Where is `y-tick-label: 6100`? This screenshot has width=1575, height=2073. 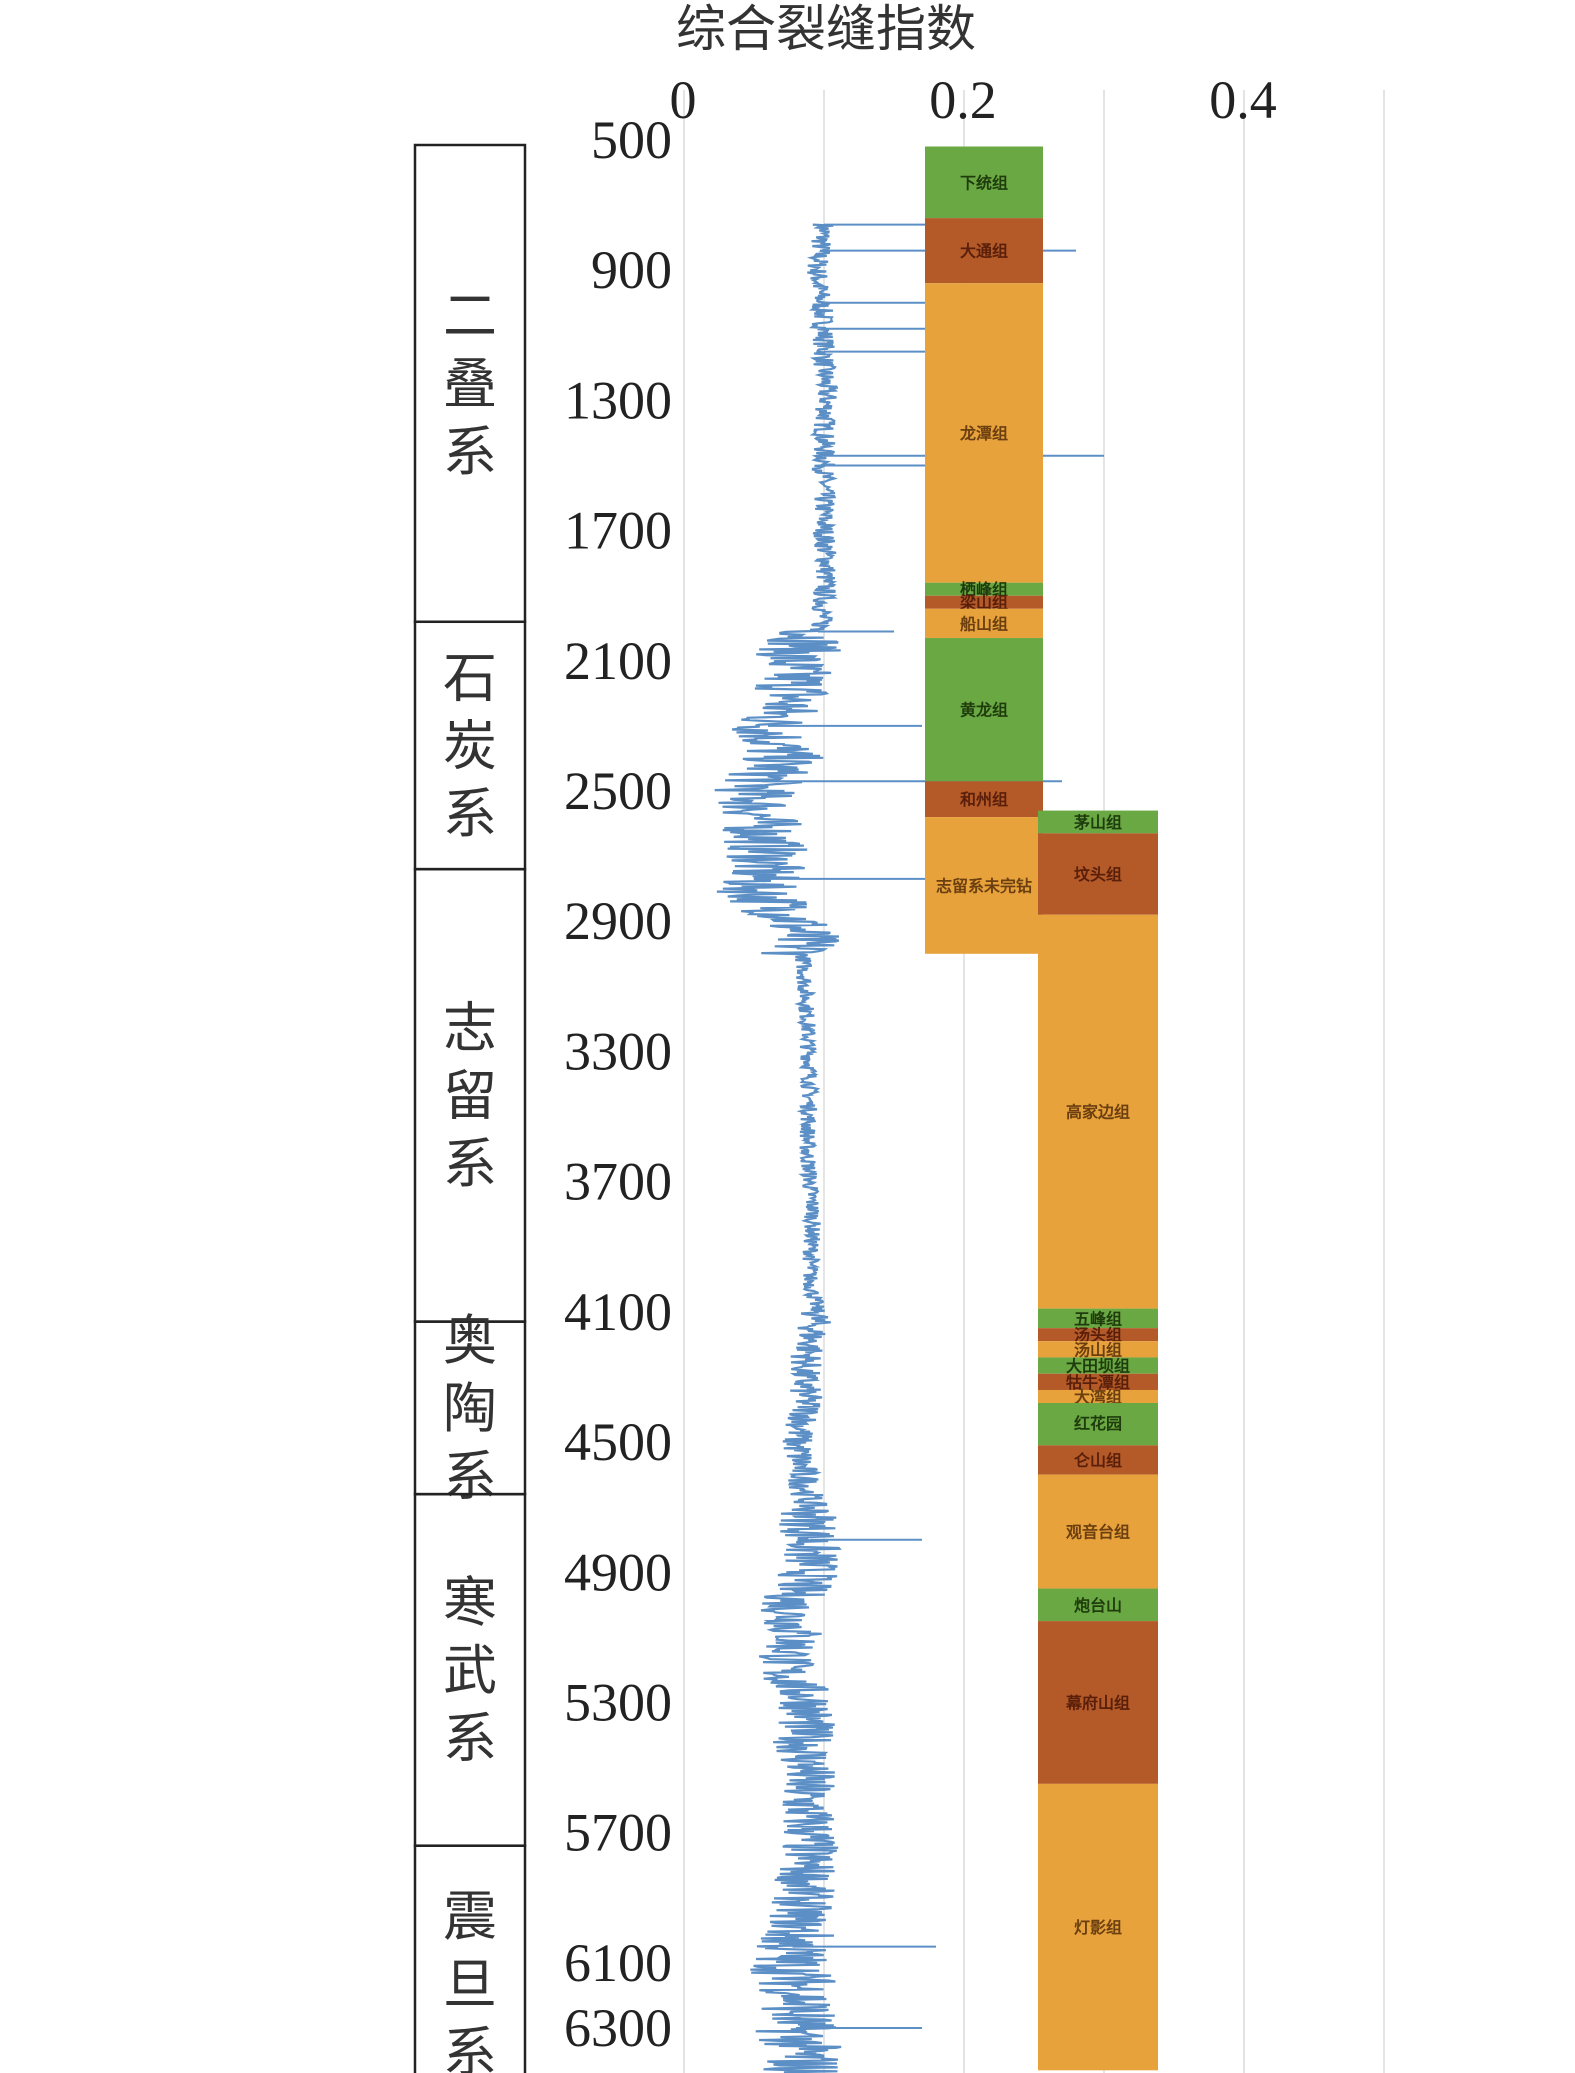 y-tick-label: 6100 is located at coordinates (618, 1963).